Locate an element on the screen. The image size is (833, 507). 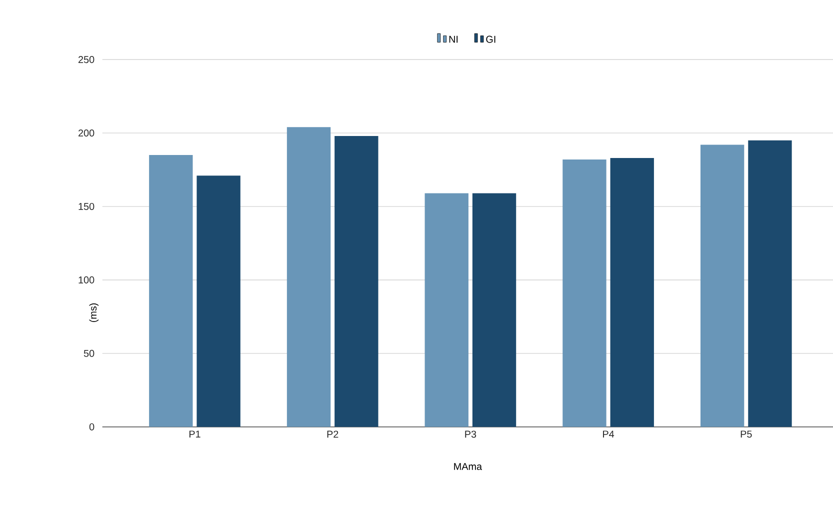
y-tick-label: 250 is located at coordinates (86, 59).